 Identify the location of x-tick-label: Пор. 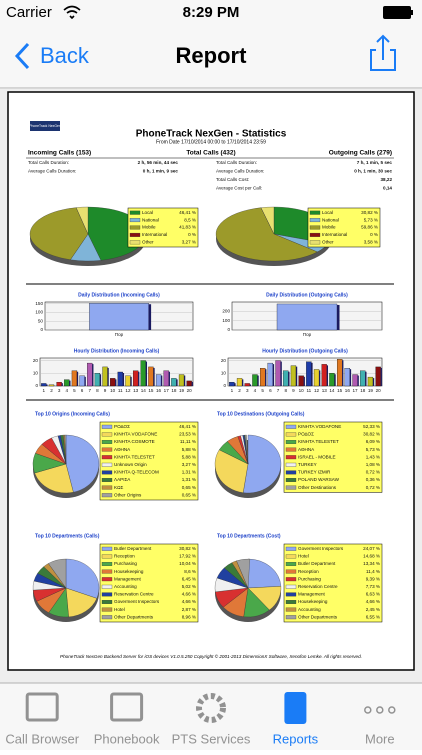
(307, 334).